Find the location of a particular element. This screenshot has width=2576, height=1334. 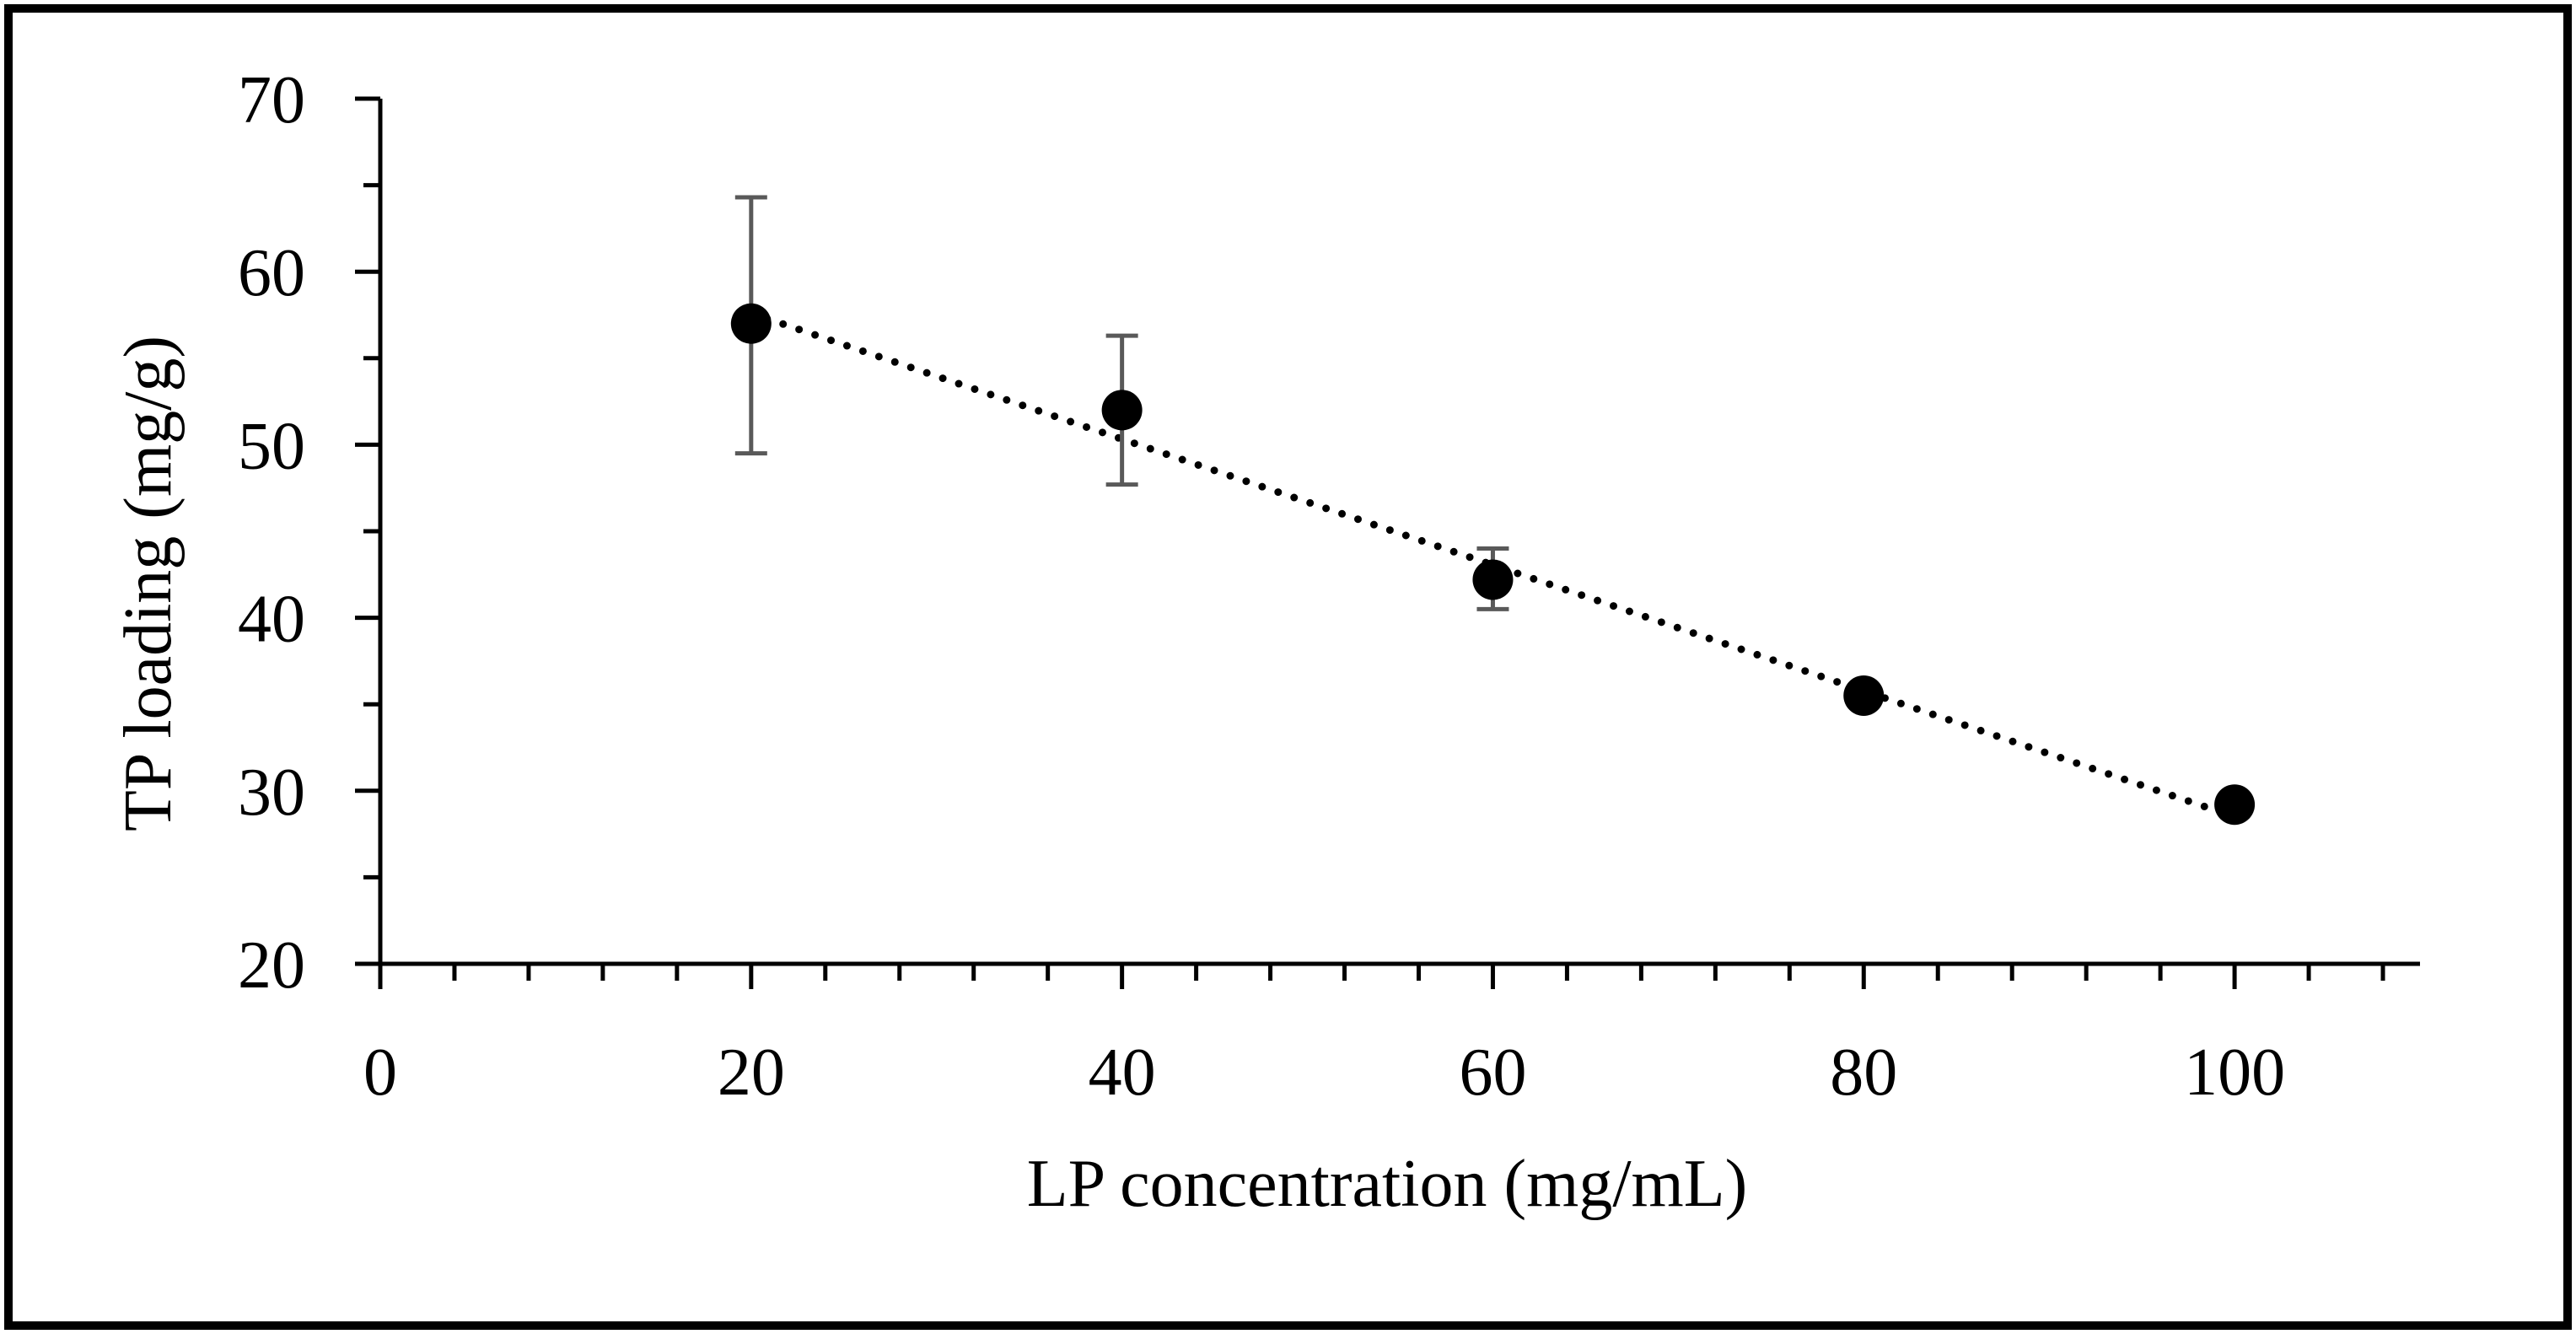

y-tick-label: 50 is located at coordinates (271, 446).